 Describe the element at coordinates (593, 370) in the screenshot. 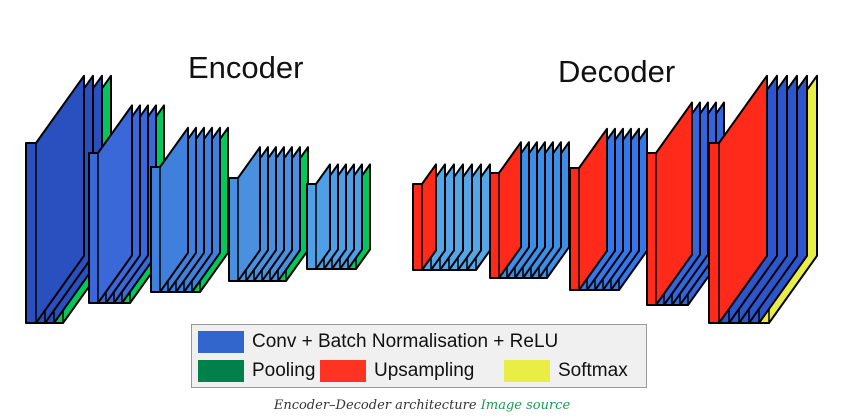

I see `legend-label-softmax: Softmax` at that location.